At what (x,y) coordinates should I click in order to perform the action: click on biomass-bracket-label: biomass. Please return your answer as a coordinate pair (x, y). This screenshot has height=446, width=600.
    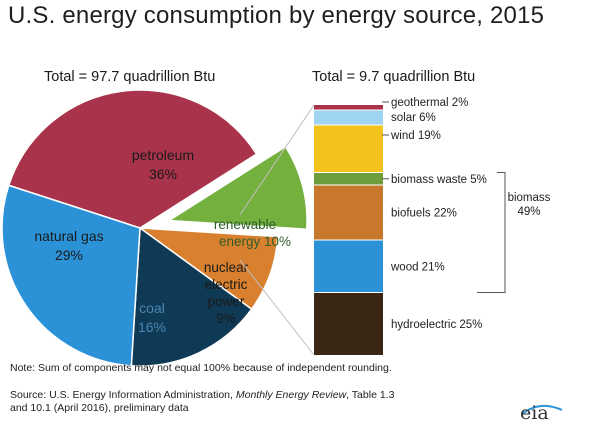
    Looking at the image, I should click on (529, 198).